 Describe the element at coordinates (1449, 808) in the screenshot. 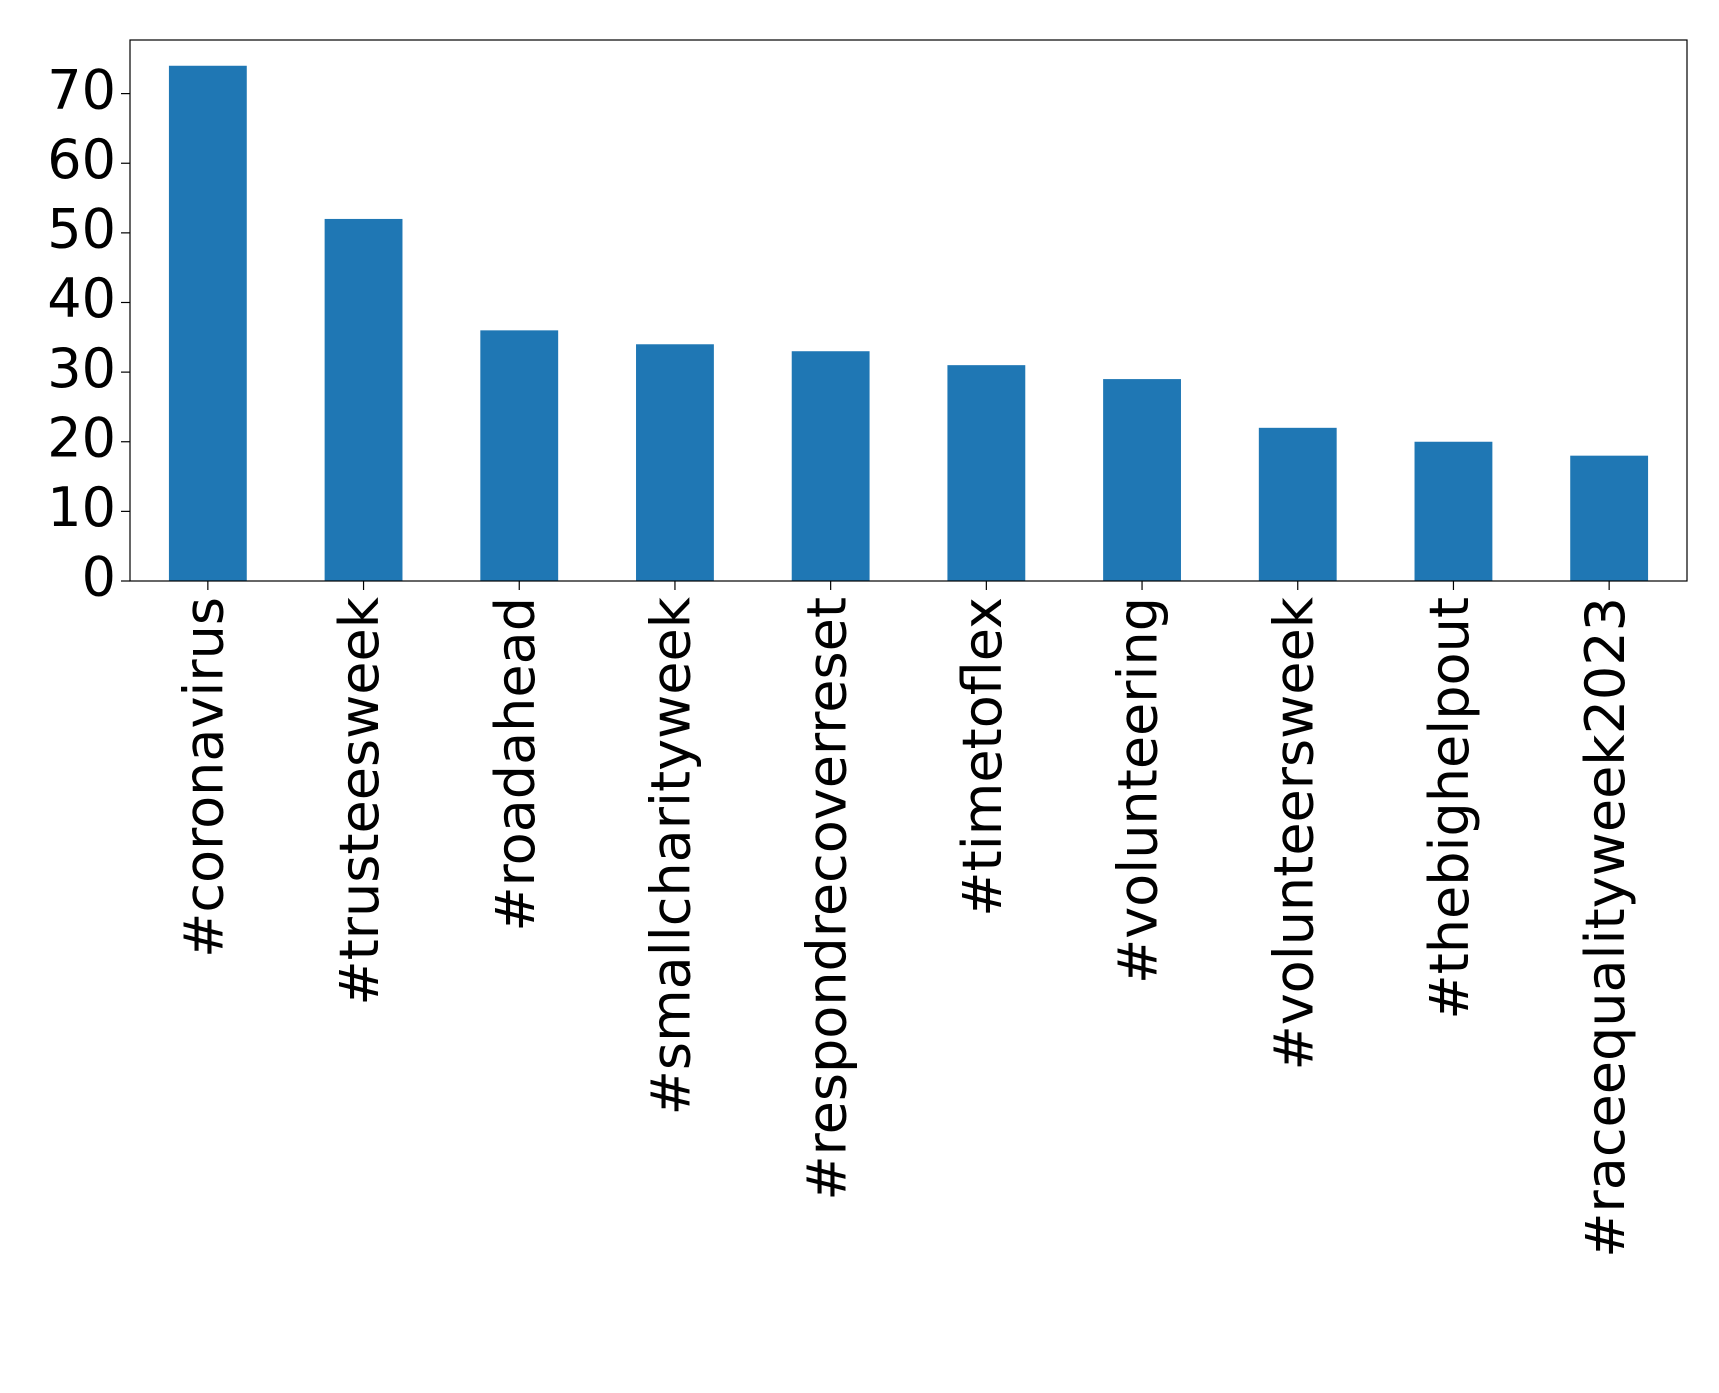

I see `x-tick-label: #thebighelpout` at that location.